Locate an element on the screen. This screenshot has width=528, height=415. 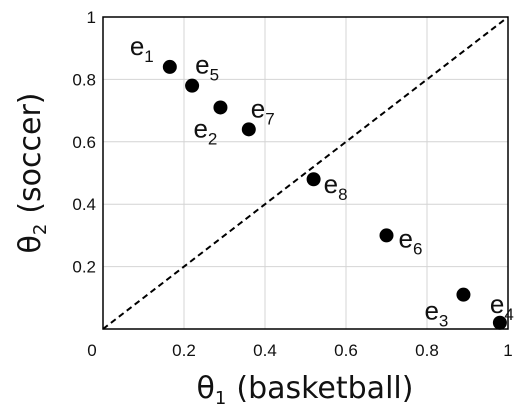
y-axis-title: θ2 (soccer) is located at coordinates (32, 173).